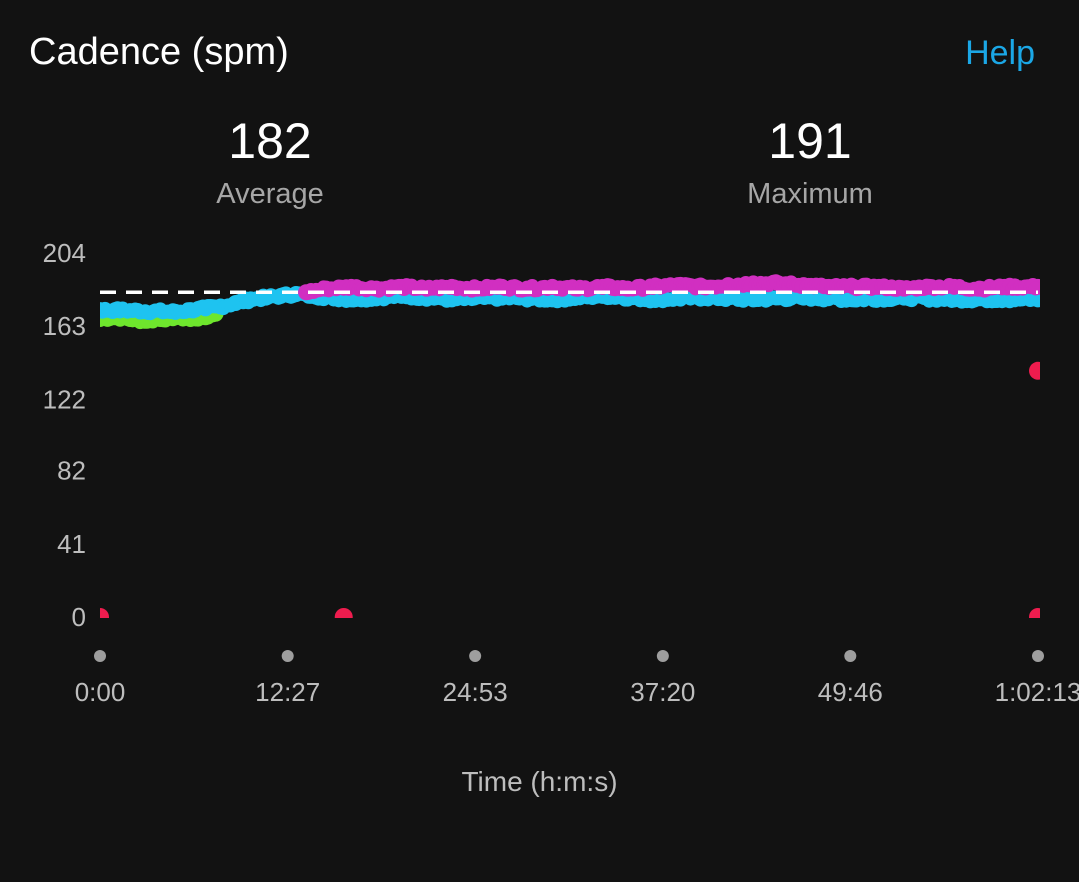 The width and height of the screenshot is (1079, 882). What do you see at coordinates (810, 194) in the screenshot?
I see `maximum-label: Maximum` at bounding box center [810, 194].